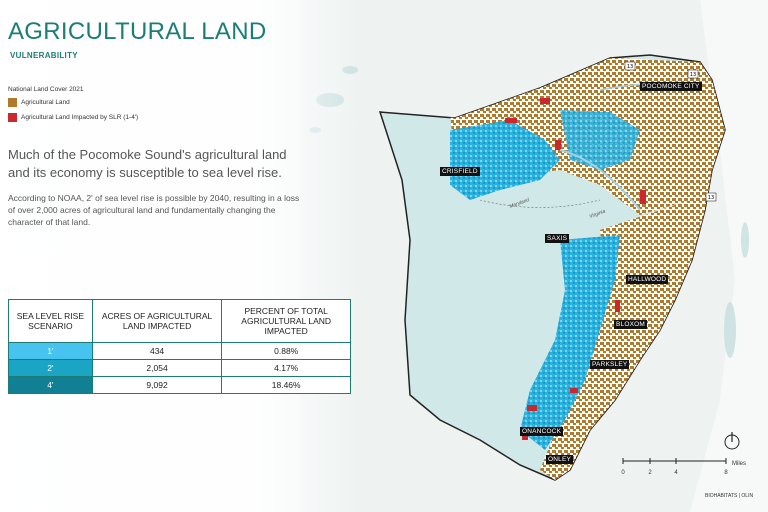  Describe the element at coordinates (460, 171) in the screenshot. I see `town-label-crisfield: CRISFIELD` at that location.